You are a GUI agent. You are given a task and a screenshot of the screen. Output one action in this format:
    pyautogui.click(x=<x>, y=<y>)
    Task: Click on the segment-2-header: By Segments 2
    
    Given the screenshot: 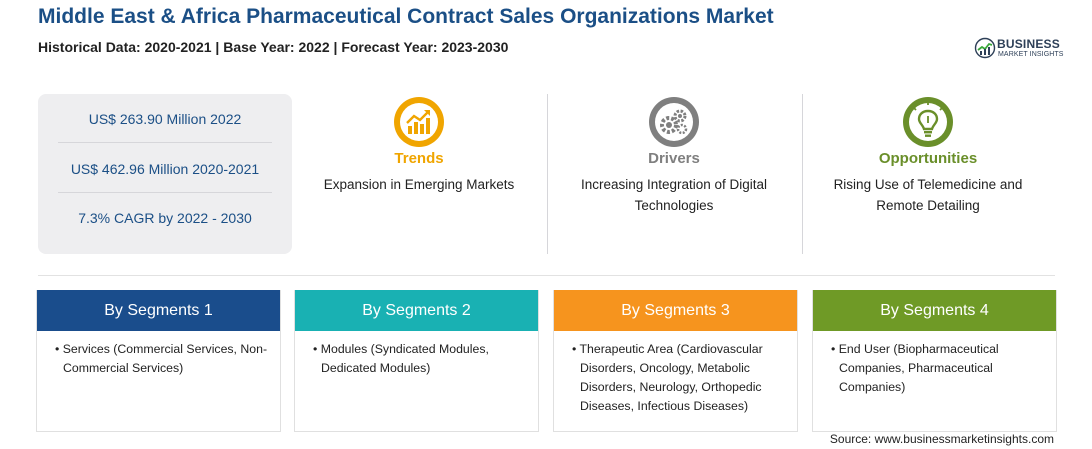 What is the action you would take?
    pyautogui.click(x=416, y=310)
    